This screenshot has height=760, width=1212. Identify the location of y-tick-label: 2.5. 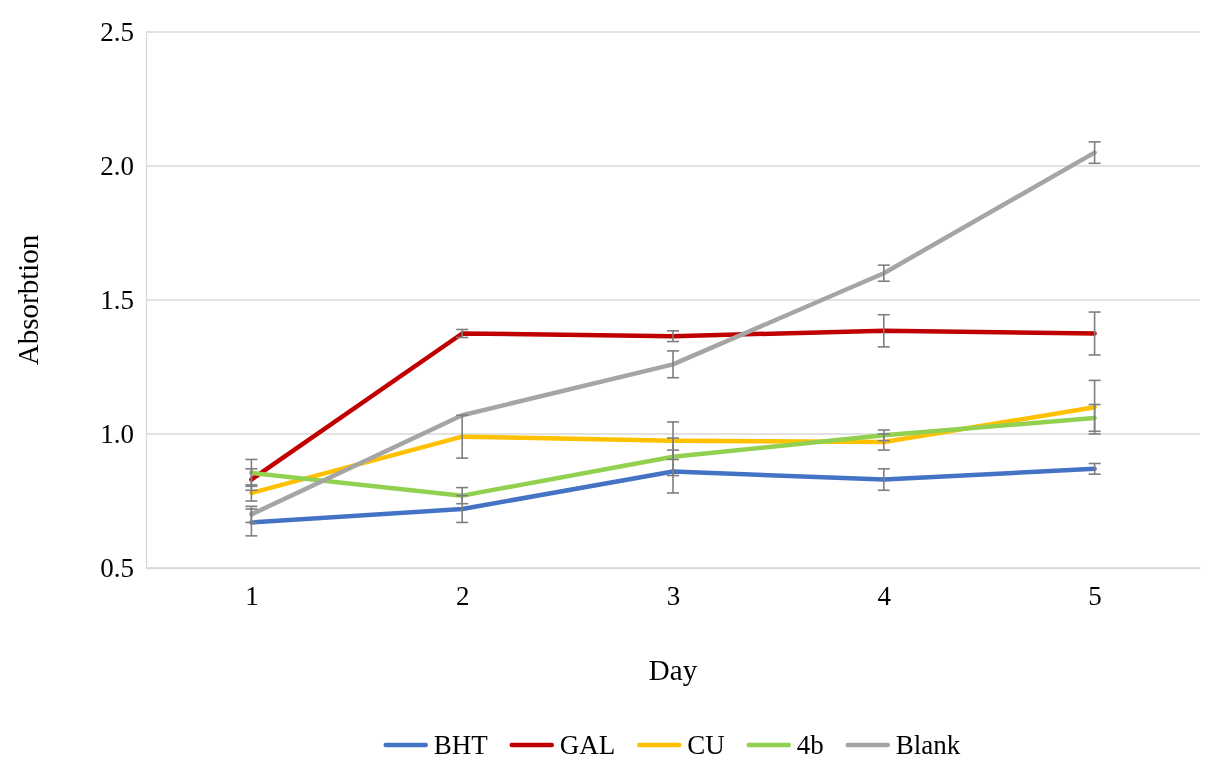
(117, 32).